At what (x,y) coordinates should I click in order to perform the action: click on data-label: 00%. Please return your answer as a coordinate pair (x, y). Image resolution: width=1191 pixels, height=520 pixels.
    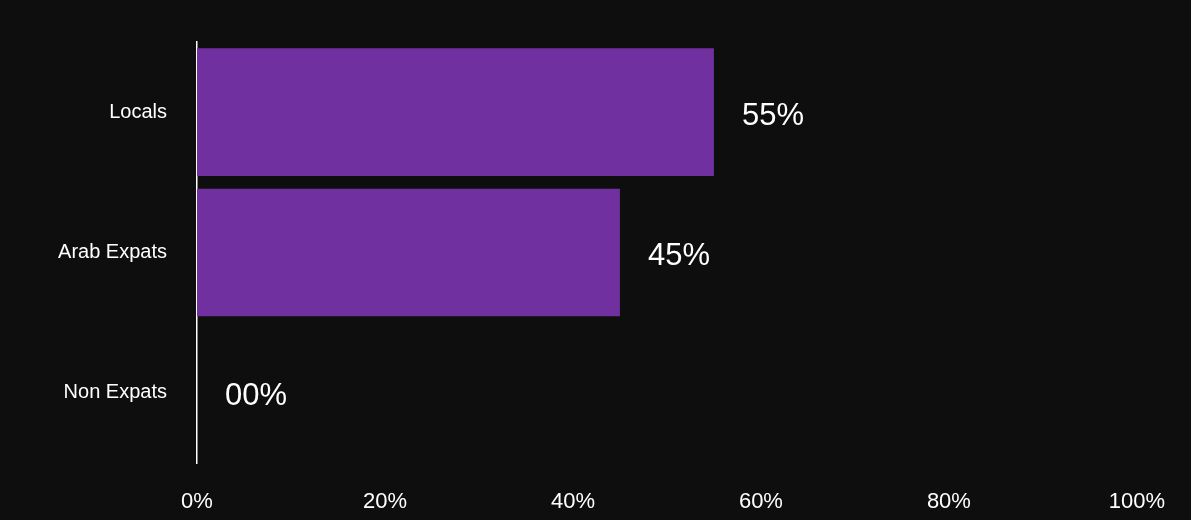
    Looking at the image, I should click on (256, 395).